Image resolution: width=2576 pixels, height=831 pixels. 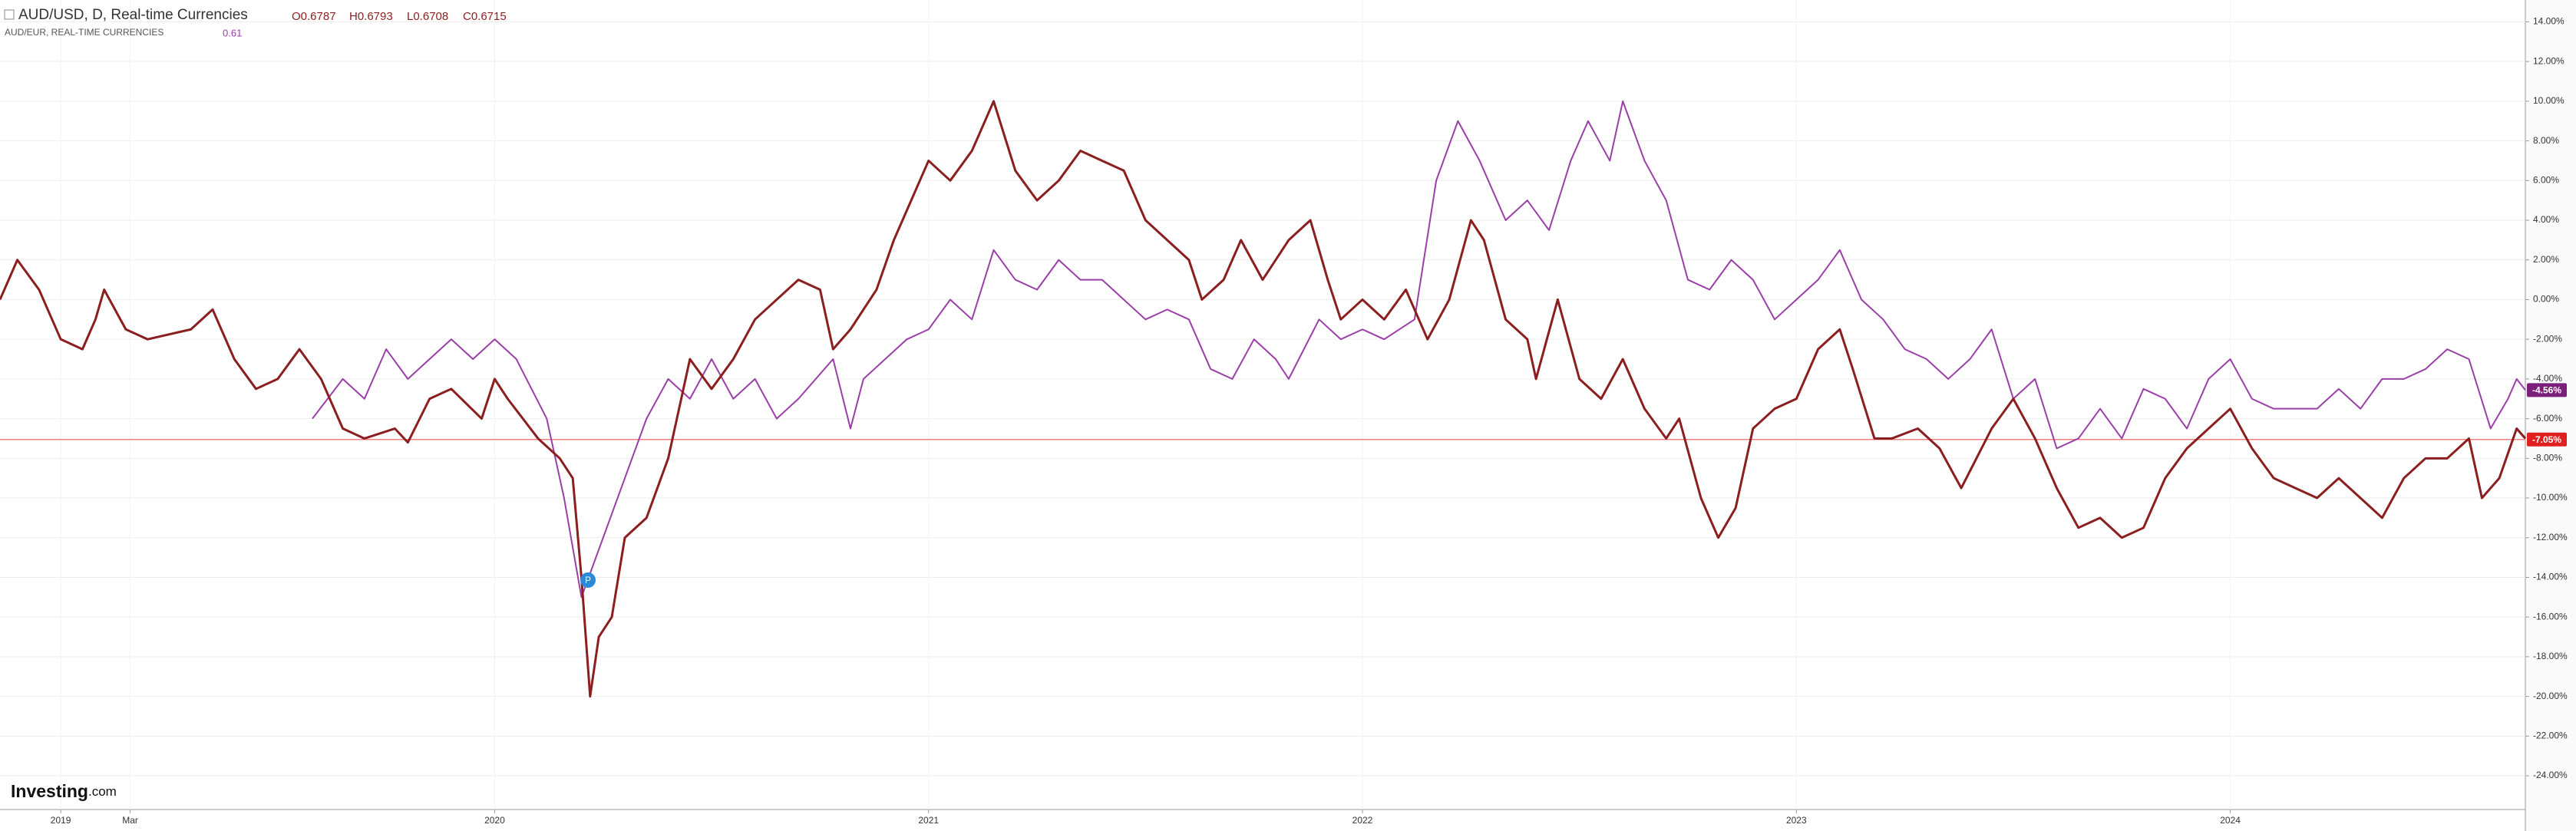 What do you see at coordinates (2548, 21) in the screenshot?
I see `y-tick-label: 14.00%` at bounding box center [2548, 21].